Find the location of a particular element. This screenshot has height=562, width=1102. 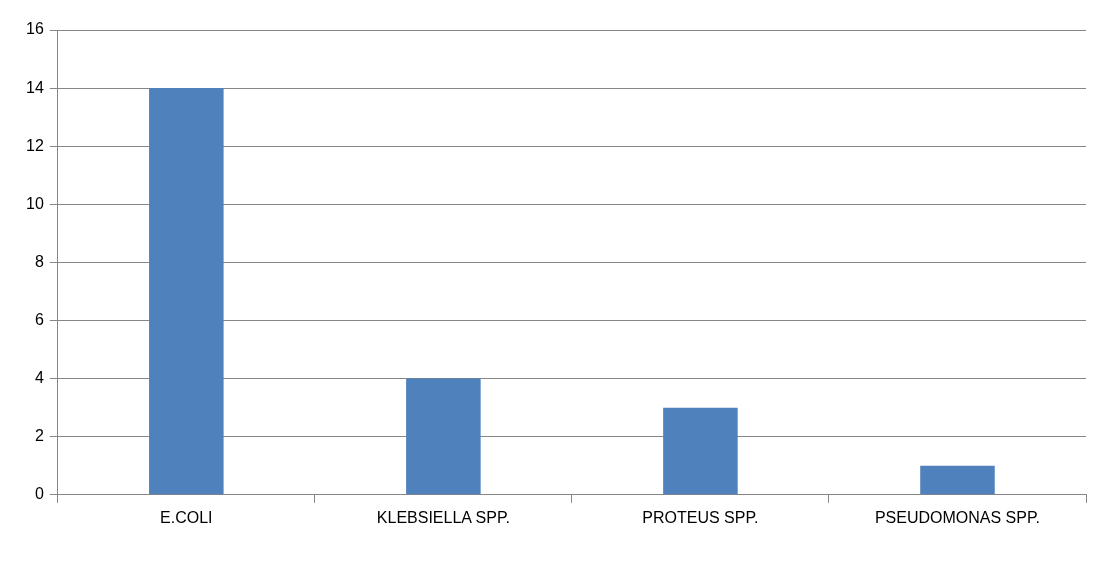

y-tick-label: 16 is located at coordinates (35, 29).